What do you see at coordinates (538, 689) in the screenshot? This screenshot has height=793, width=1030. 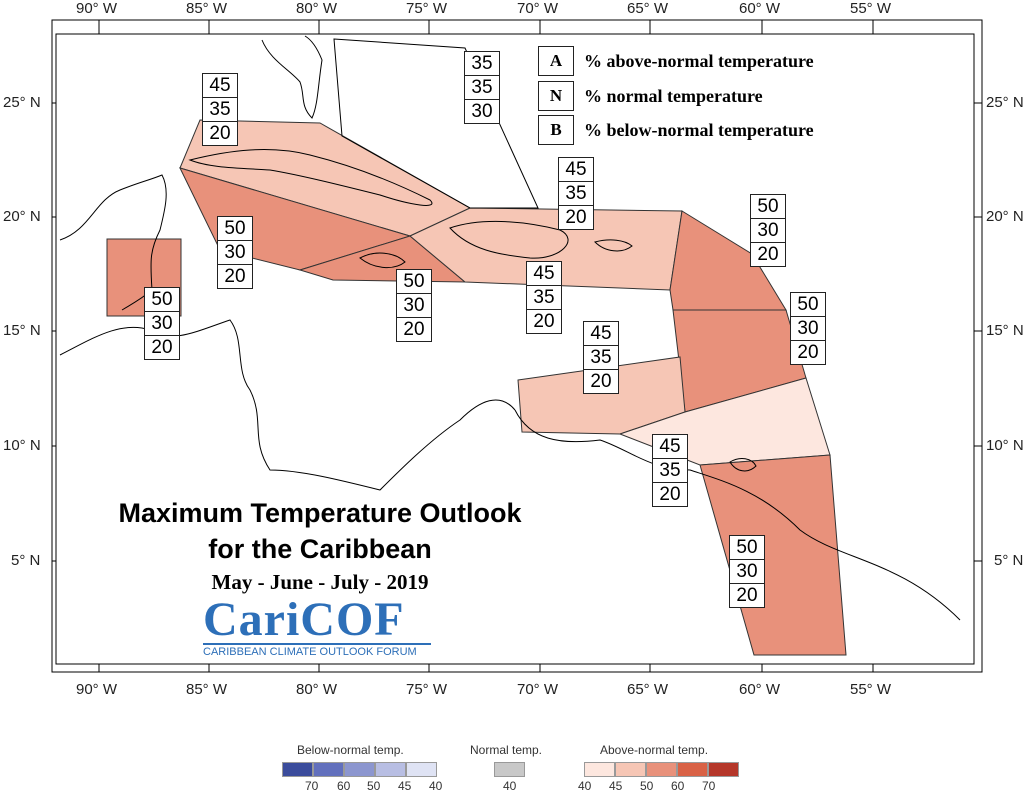 I see `lon-label-bottom: 70° W` at bounding box center [538, 689].